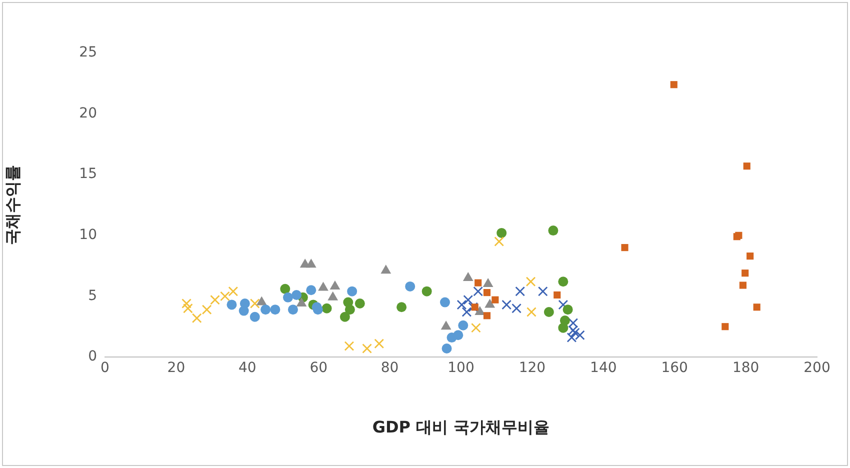 The height and width of the screenshot is (468, 850). I want to click on y-tick-label: 15, so click(88, 174).